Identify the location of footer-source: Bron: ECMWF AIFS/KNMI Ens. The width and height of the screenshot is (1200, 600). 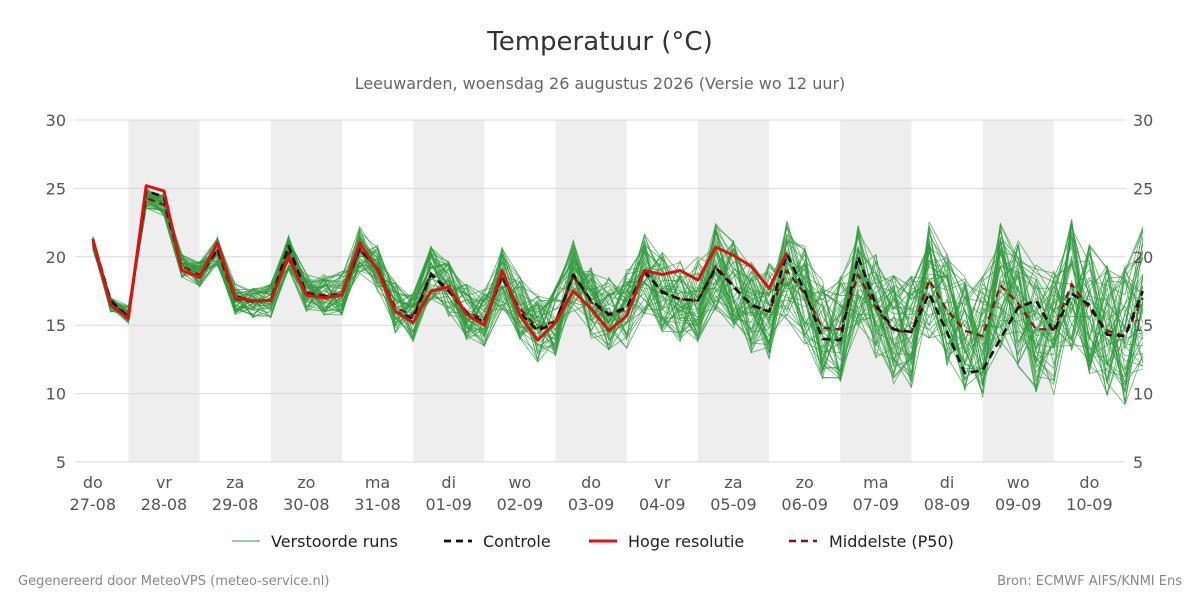
(1089, 581).